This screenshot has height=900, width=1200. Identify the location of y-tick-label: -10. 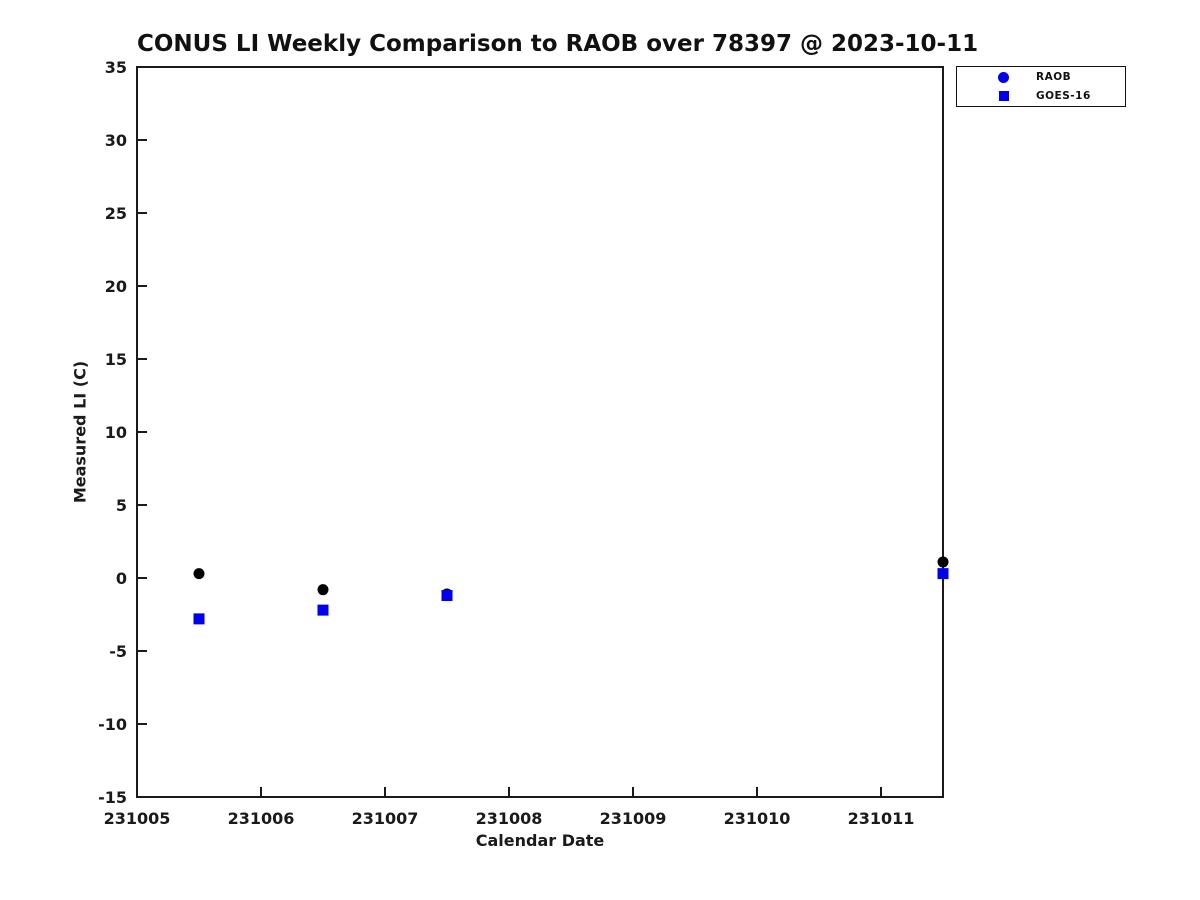
(112, 724).